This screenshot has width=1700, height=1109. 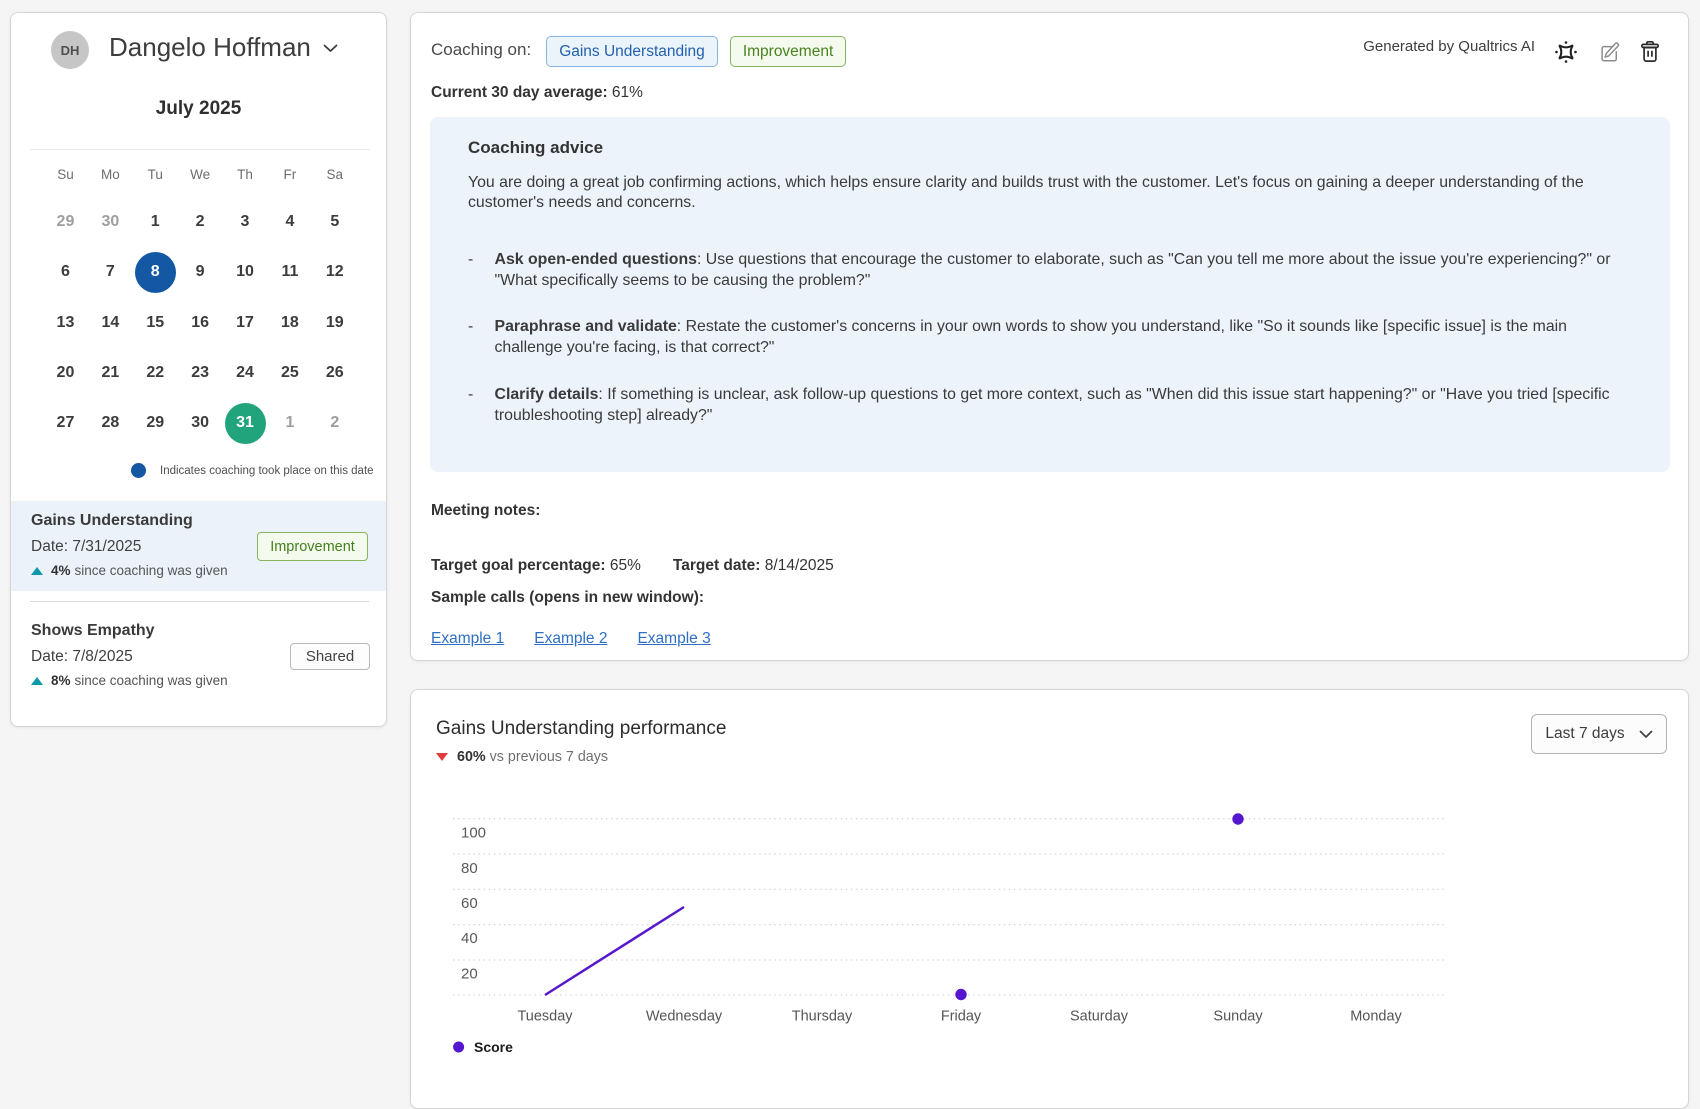 I want to click on svg-text: Saturday, so click(x=1099, y=1017).